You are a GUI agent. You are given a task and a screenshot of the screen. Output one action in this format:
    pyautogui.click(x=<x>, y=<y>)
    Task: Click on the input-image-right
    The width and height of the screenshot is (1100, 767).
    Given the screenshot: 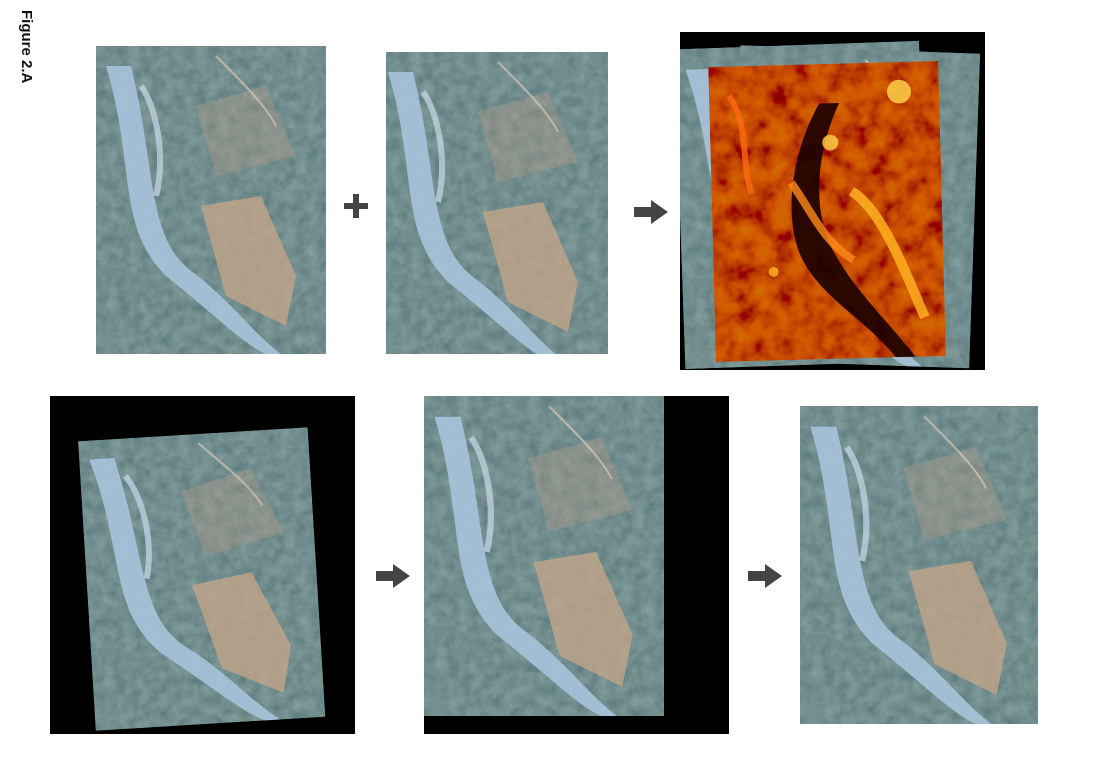 What is the action you would take?
    pyautogui.click(x=501, y=200)
    